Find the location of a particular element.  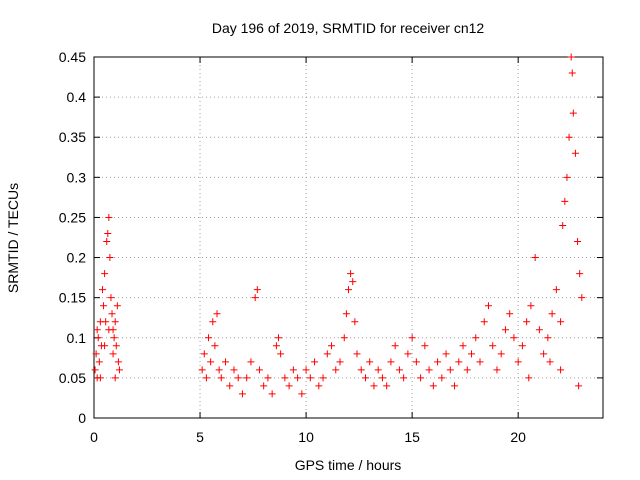

y-tick-label: 0.35 is located at coordinates (72, 137).